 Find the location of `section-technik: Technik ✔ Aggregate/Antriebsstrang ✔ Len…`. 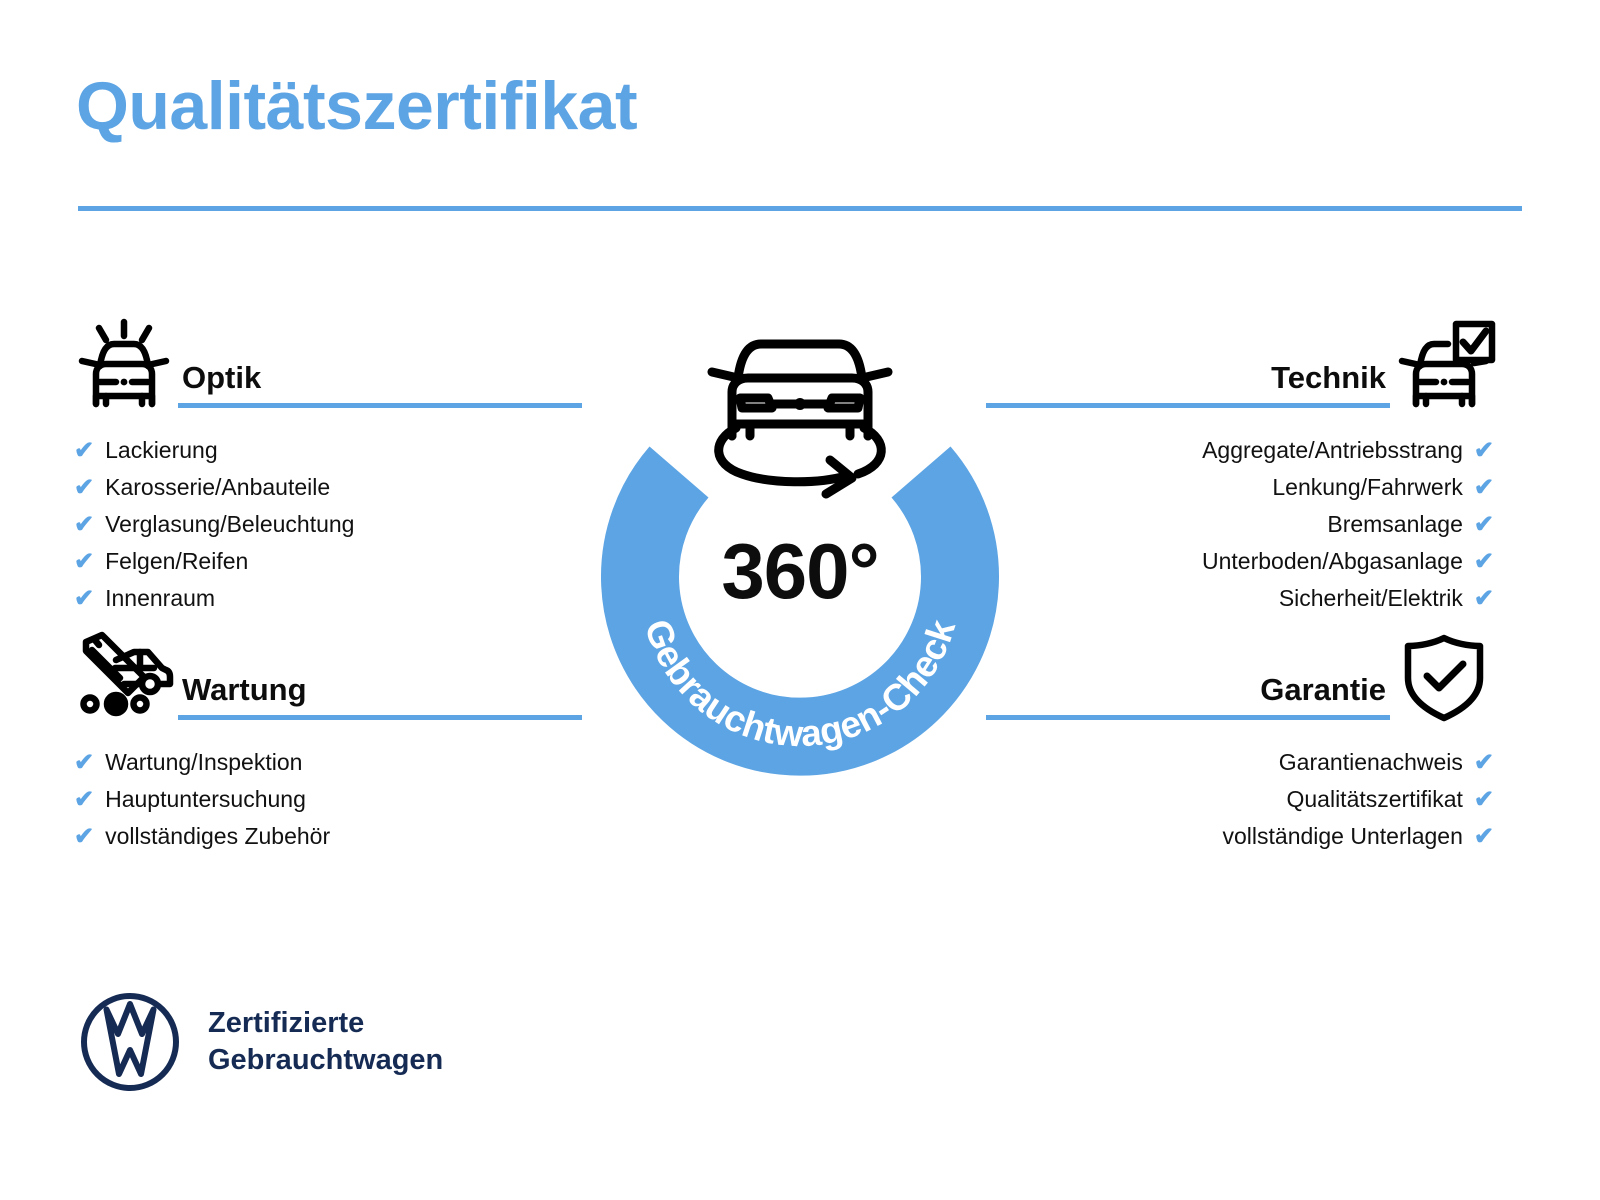

section-technik: Technik ✔ Aggregate/Antriebsstrang ✔ Len… is located at coordinates (1242, 467).